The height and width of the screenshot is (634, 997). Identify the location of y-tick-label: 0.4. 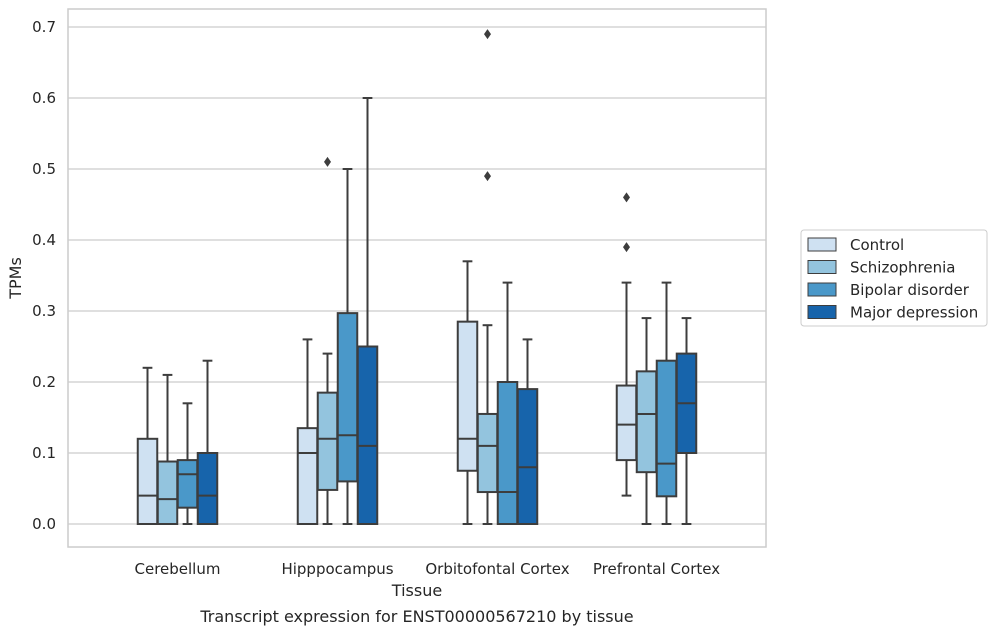
(44, 240).